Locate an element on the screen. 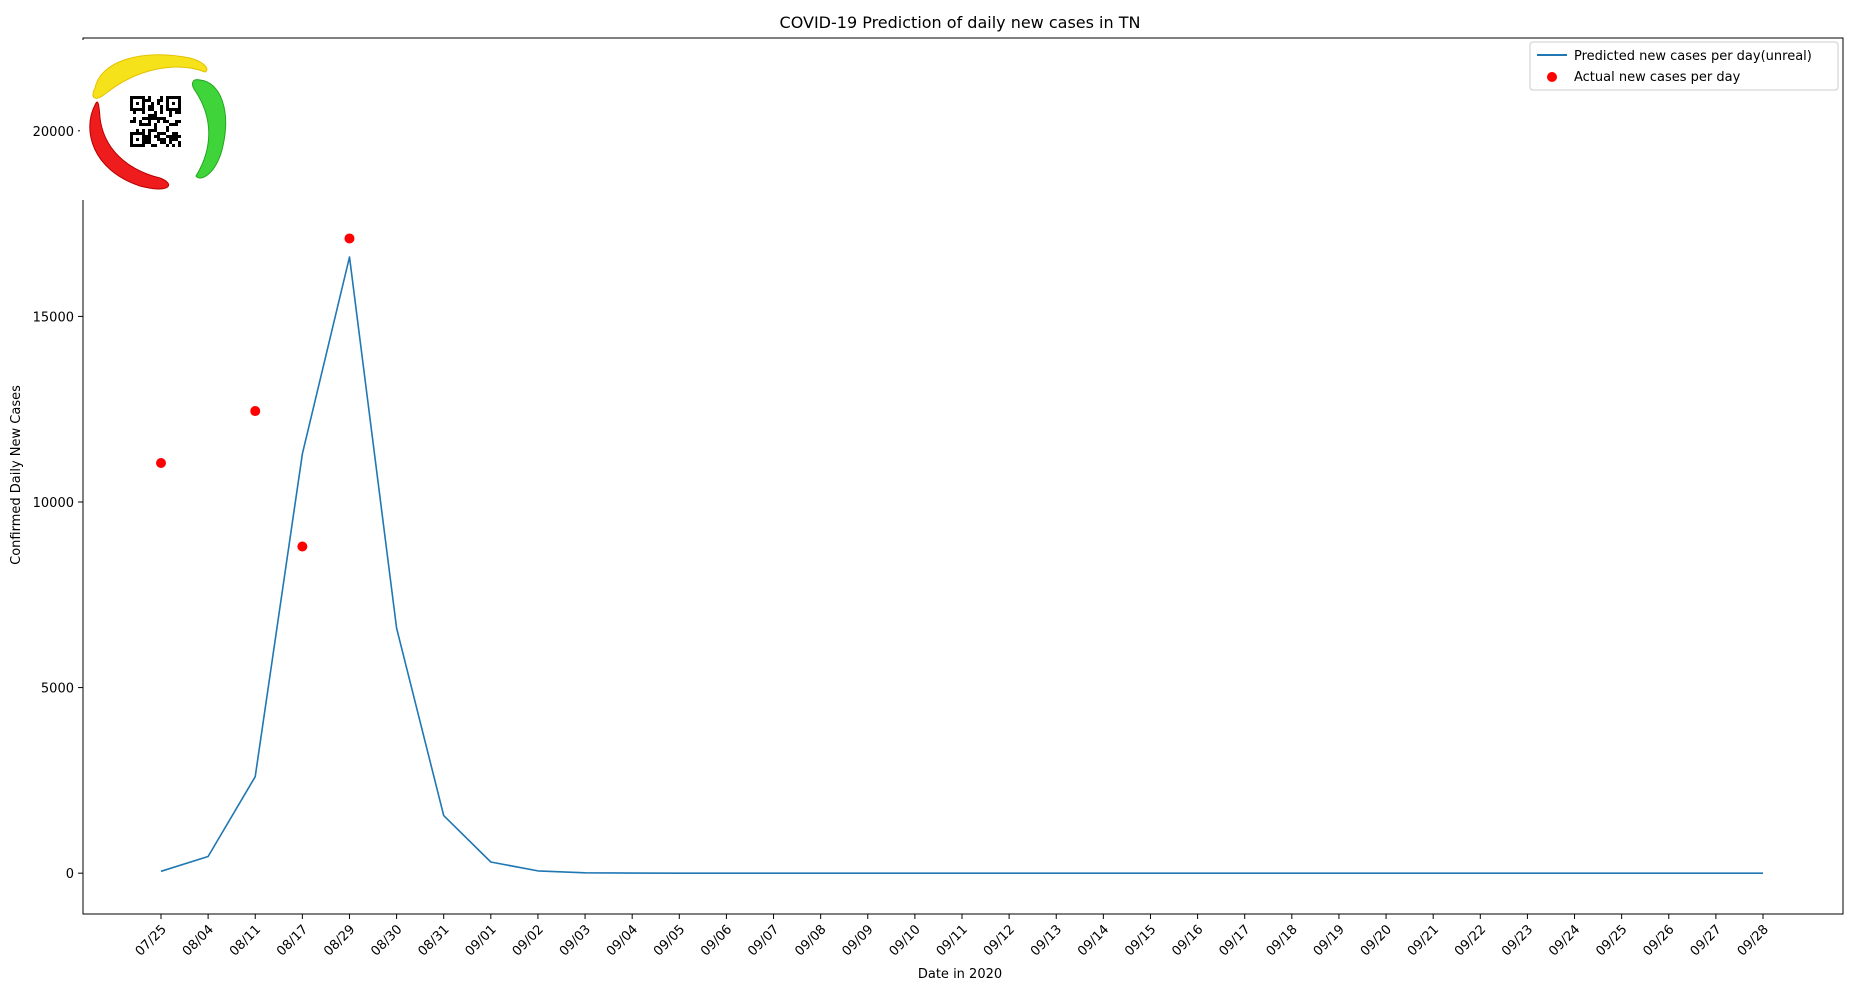  y-tick-label: 15000 is located at coordinates (53, 317).